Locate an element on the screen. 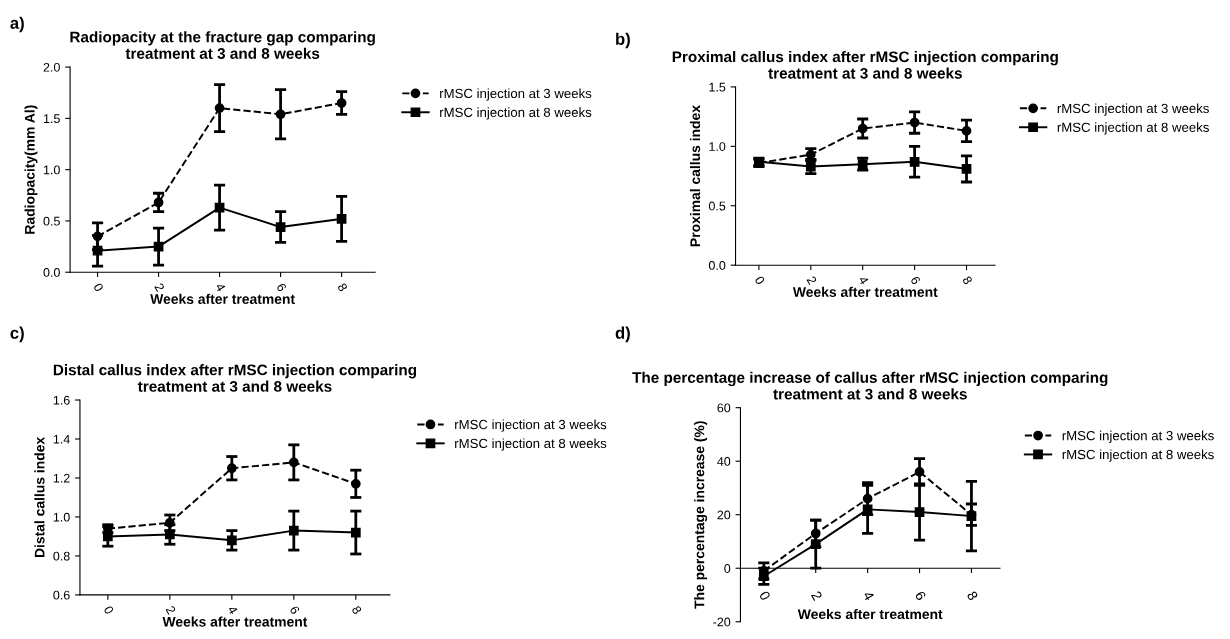  text: b) is located at coordinates (623, 40).